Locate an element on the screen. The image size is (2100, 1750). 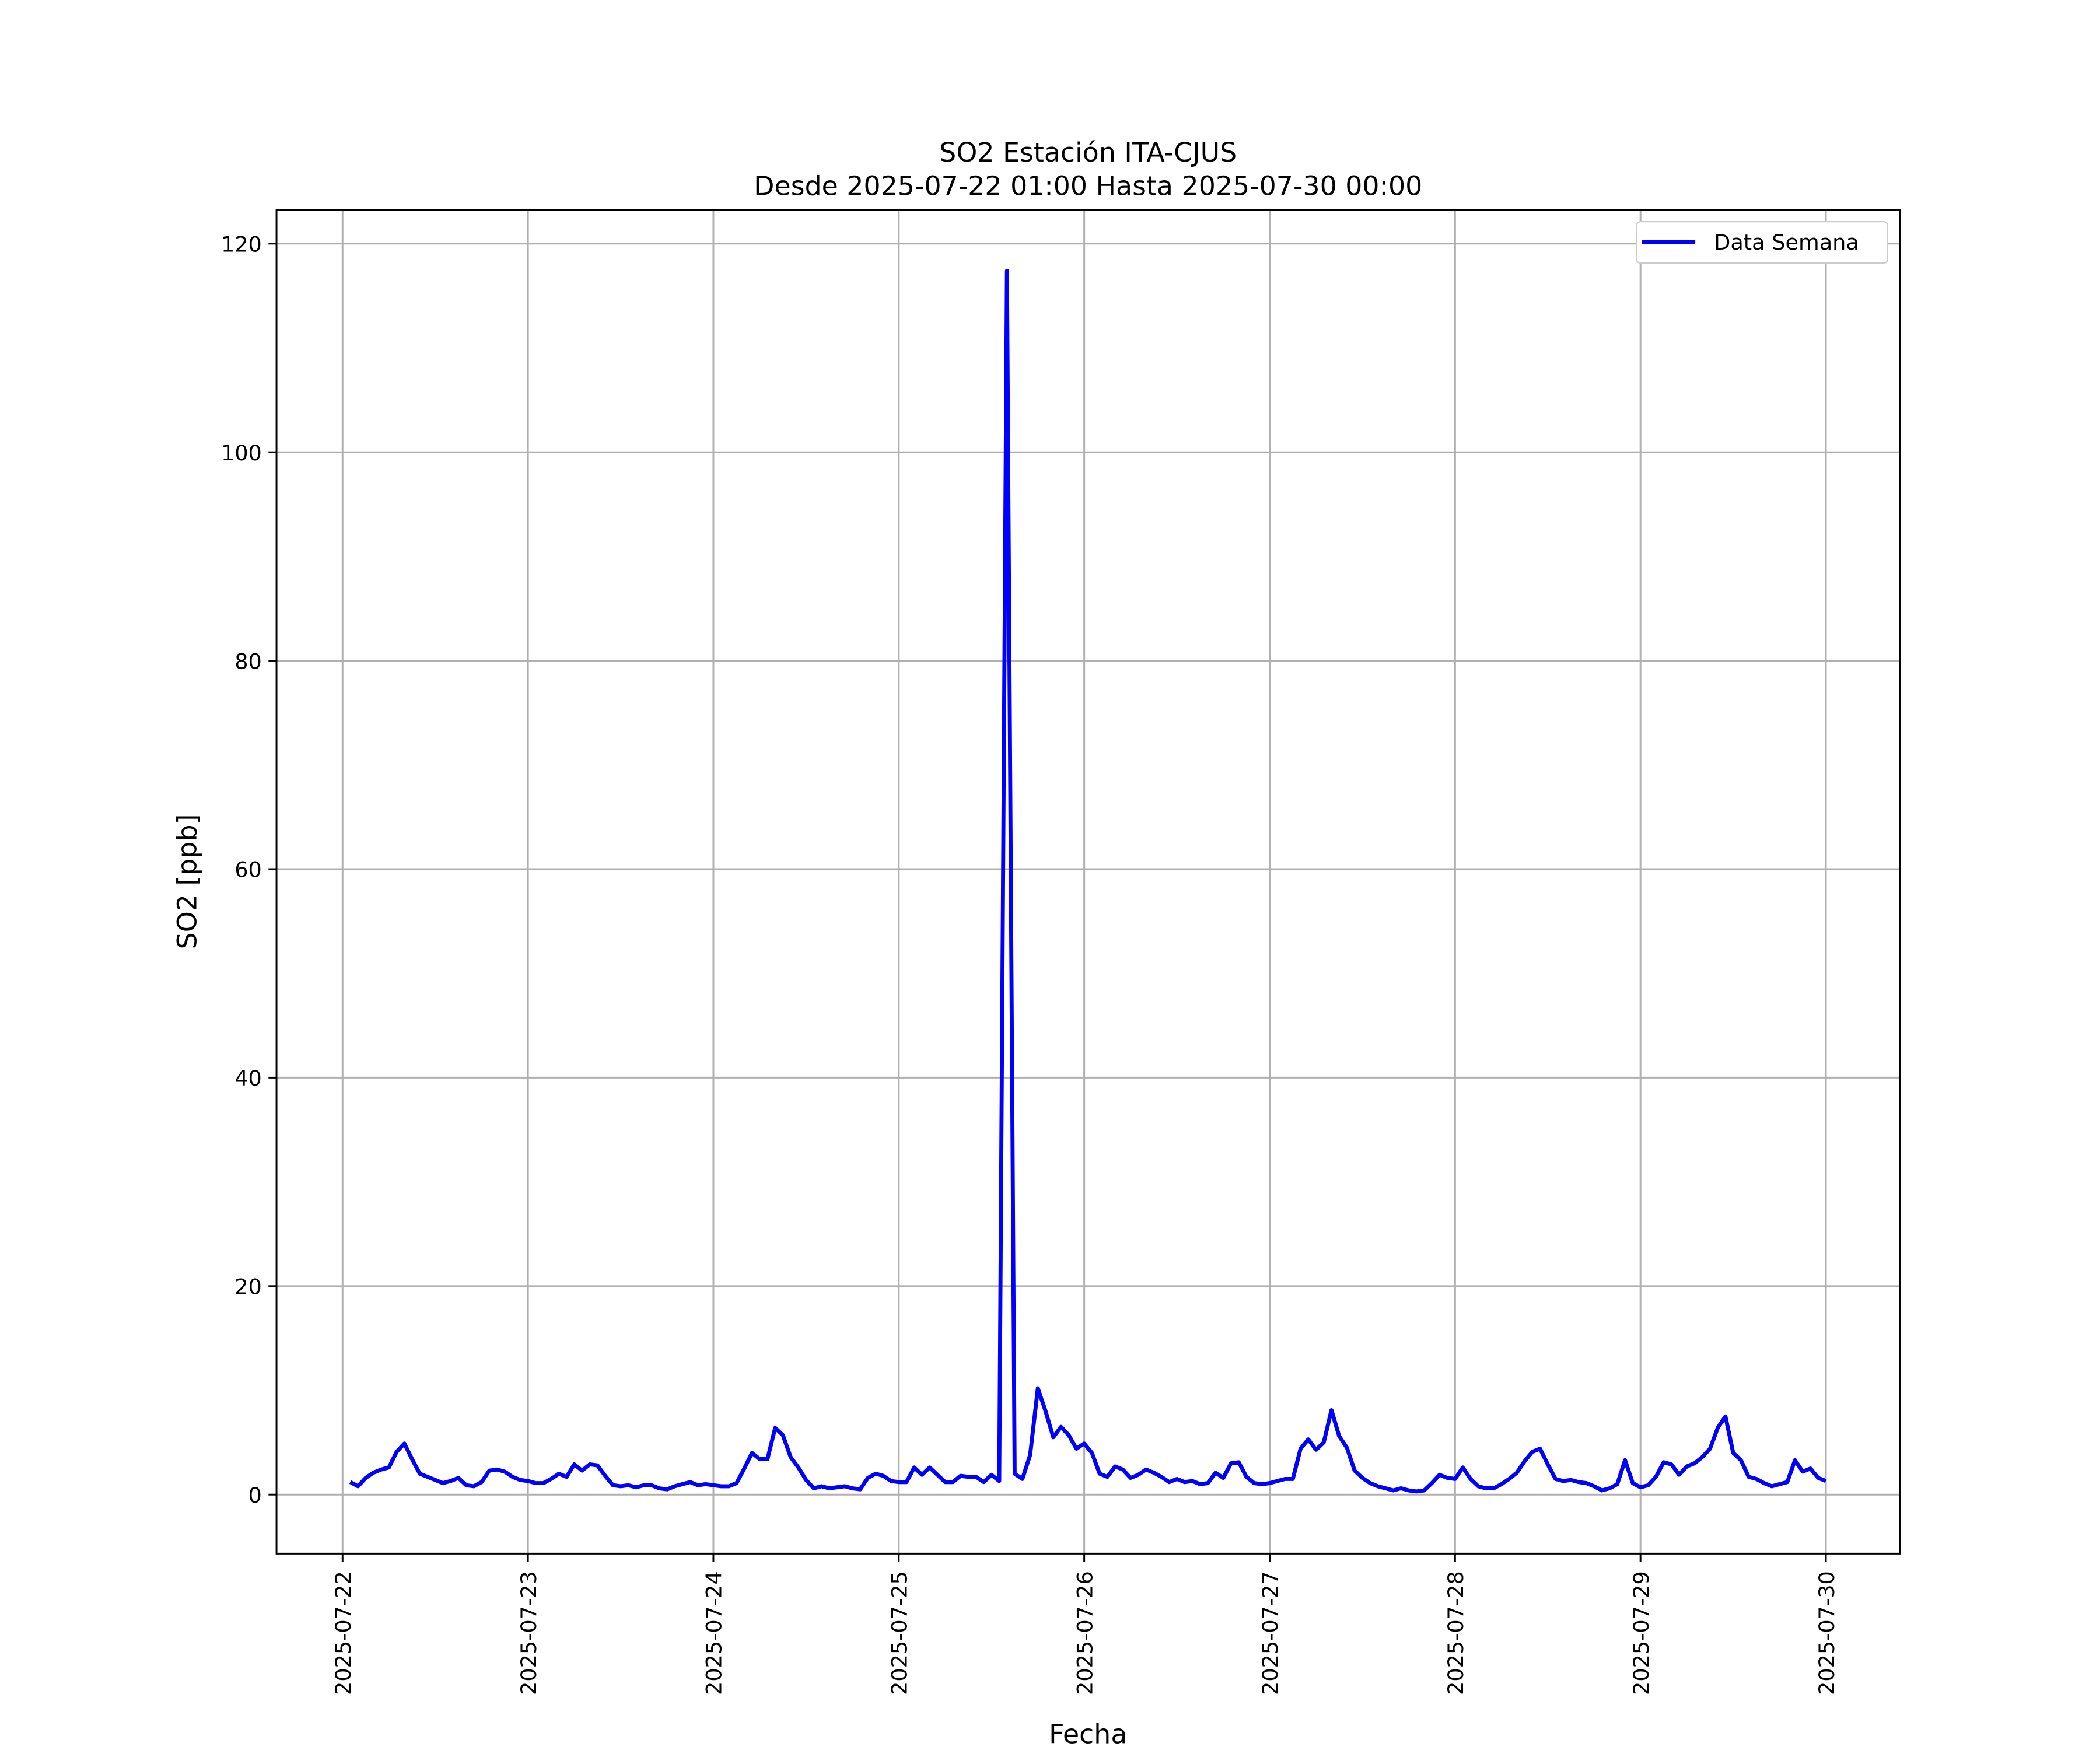
y-tick-label: 20 is located at coordinates (249, 1287).